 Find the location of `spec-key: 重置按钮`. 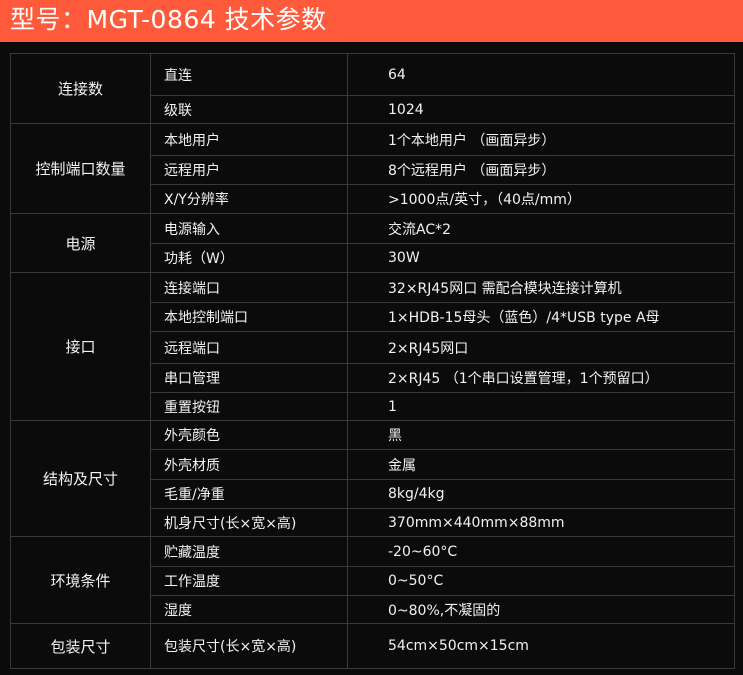

spec-key: 重置按钮 is located at coordinates (249, 406).